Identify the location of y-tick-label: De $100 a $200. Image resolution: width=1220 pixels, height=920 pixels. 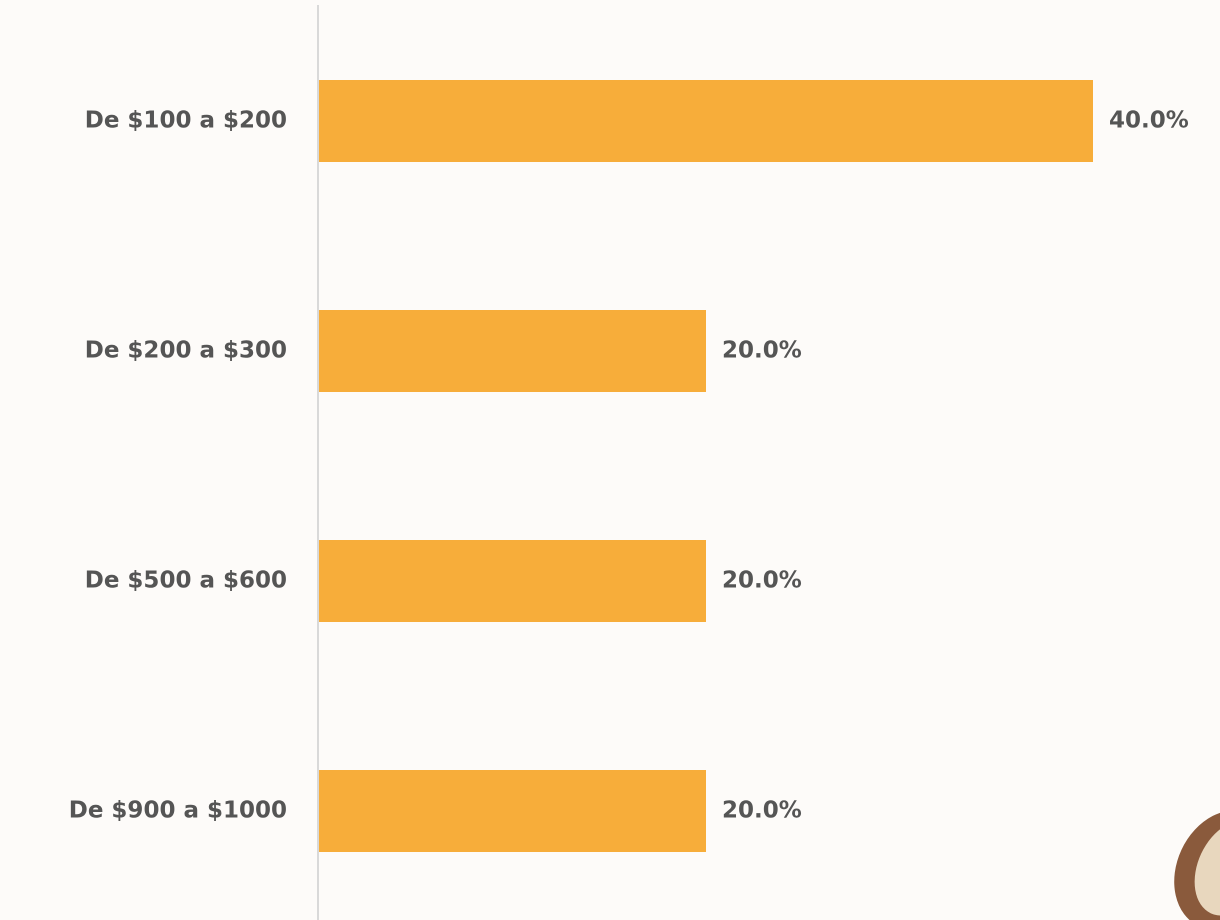
(186, 121).